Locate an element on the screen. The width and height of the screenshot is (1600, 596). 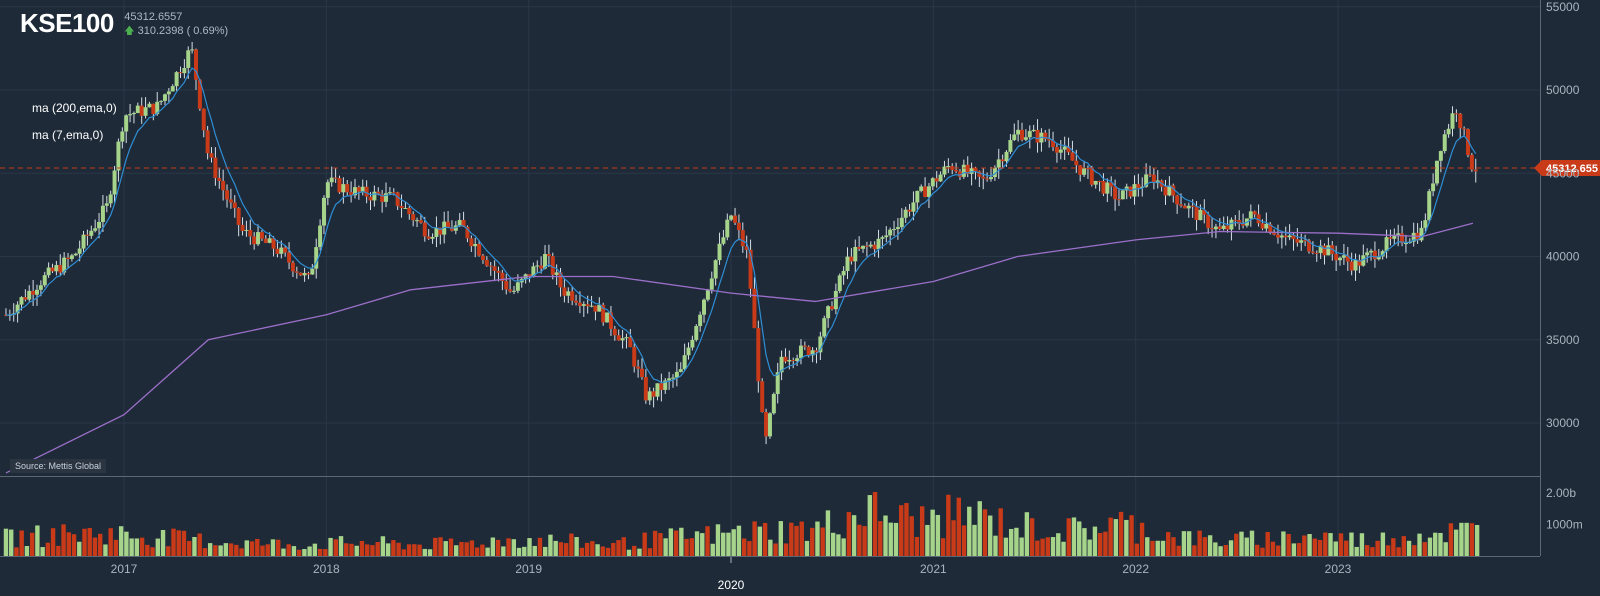
time-tick-label: 2021 is located at coordinates (933, 569).